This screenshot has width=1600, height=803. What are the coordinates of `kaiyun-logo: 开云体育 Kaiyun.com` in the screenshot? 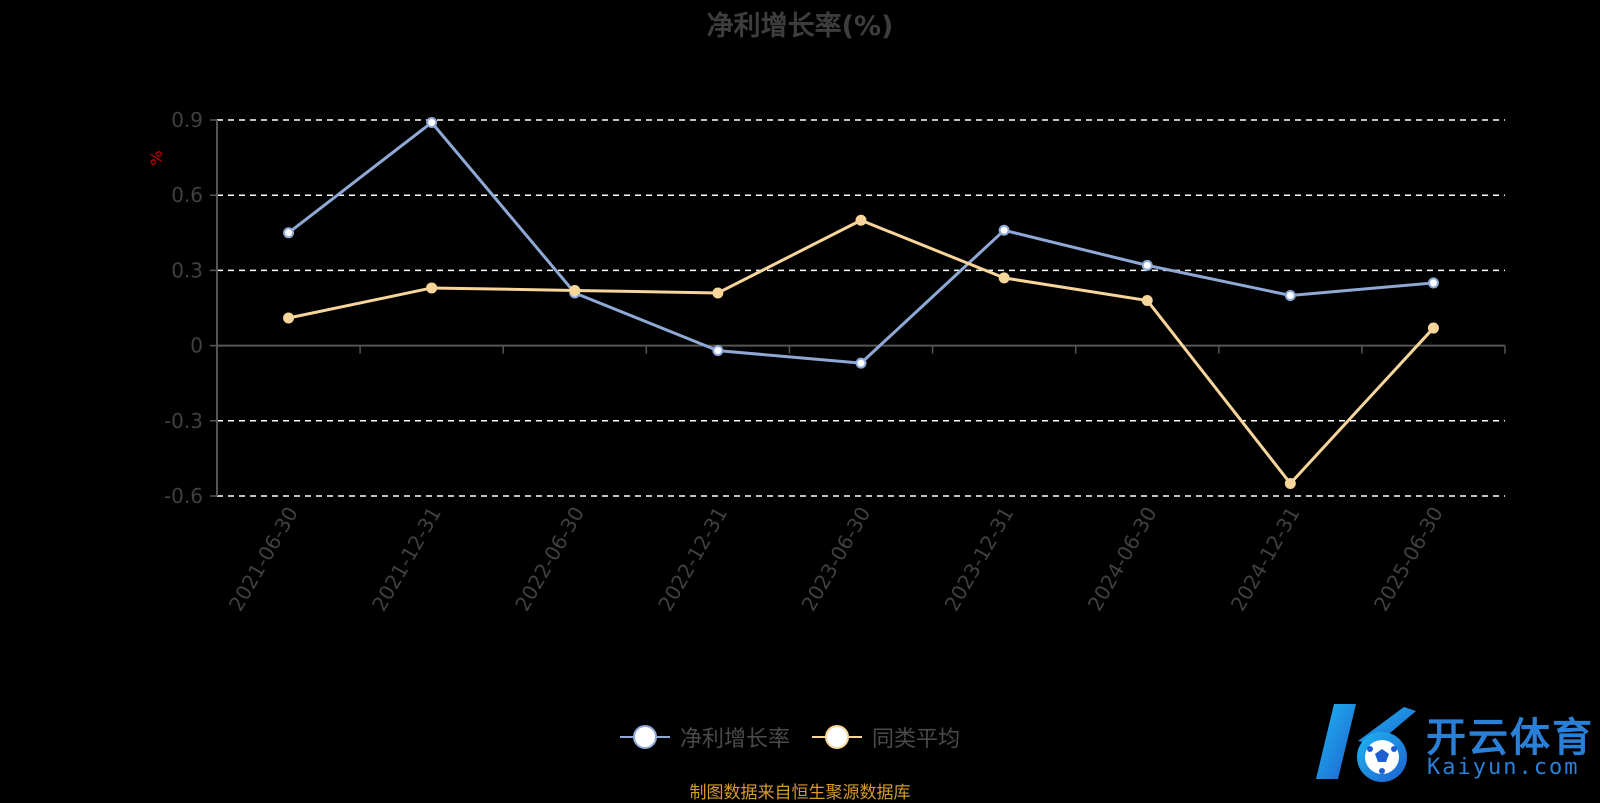 It's located at (1454, 744).